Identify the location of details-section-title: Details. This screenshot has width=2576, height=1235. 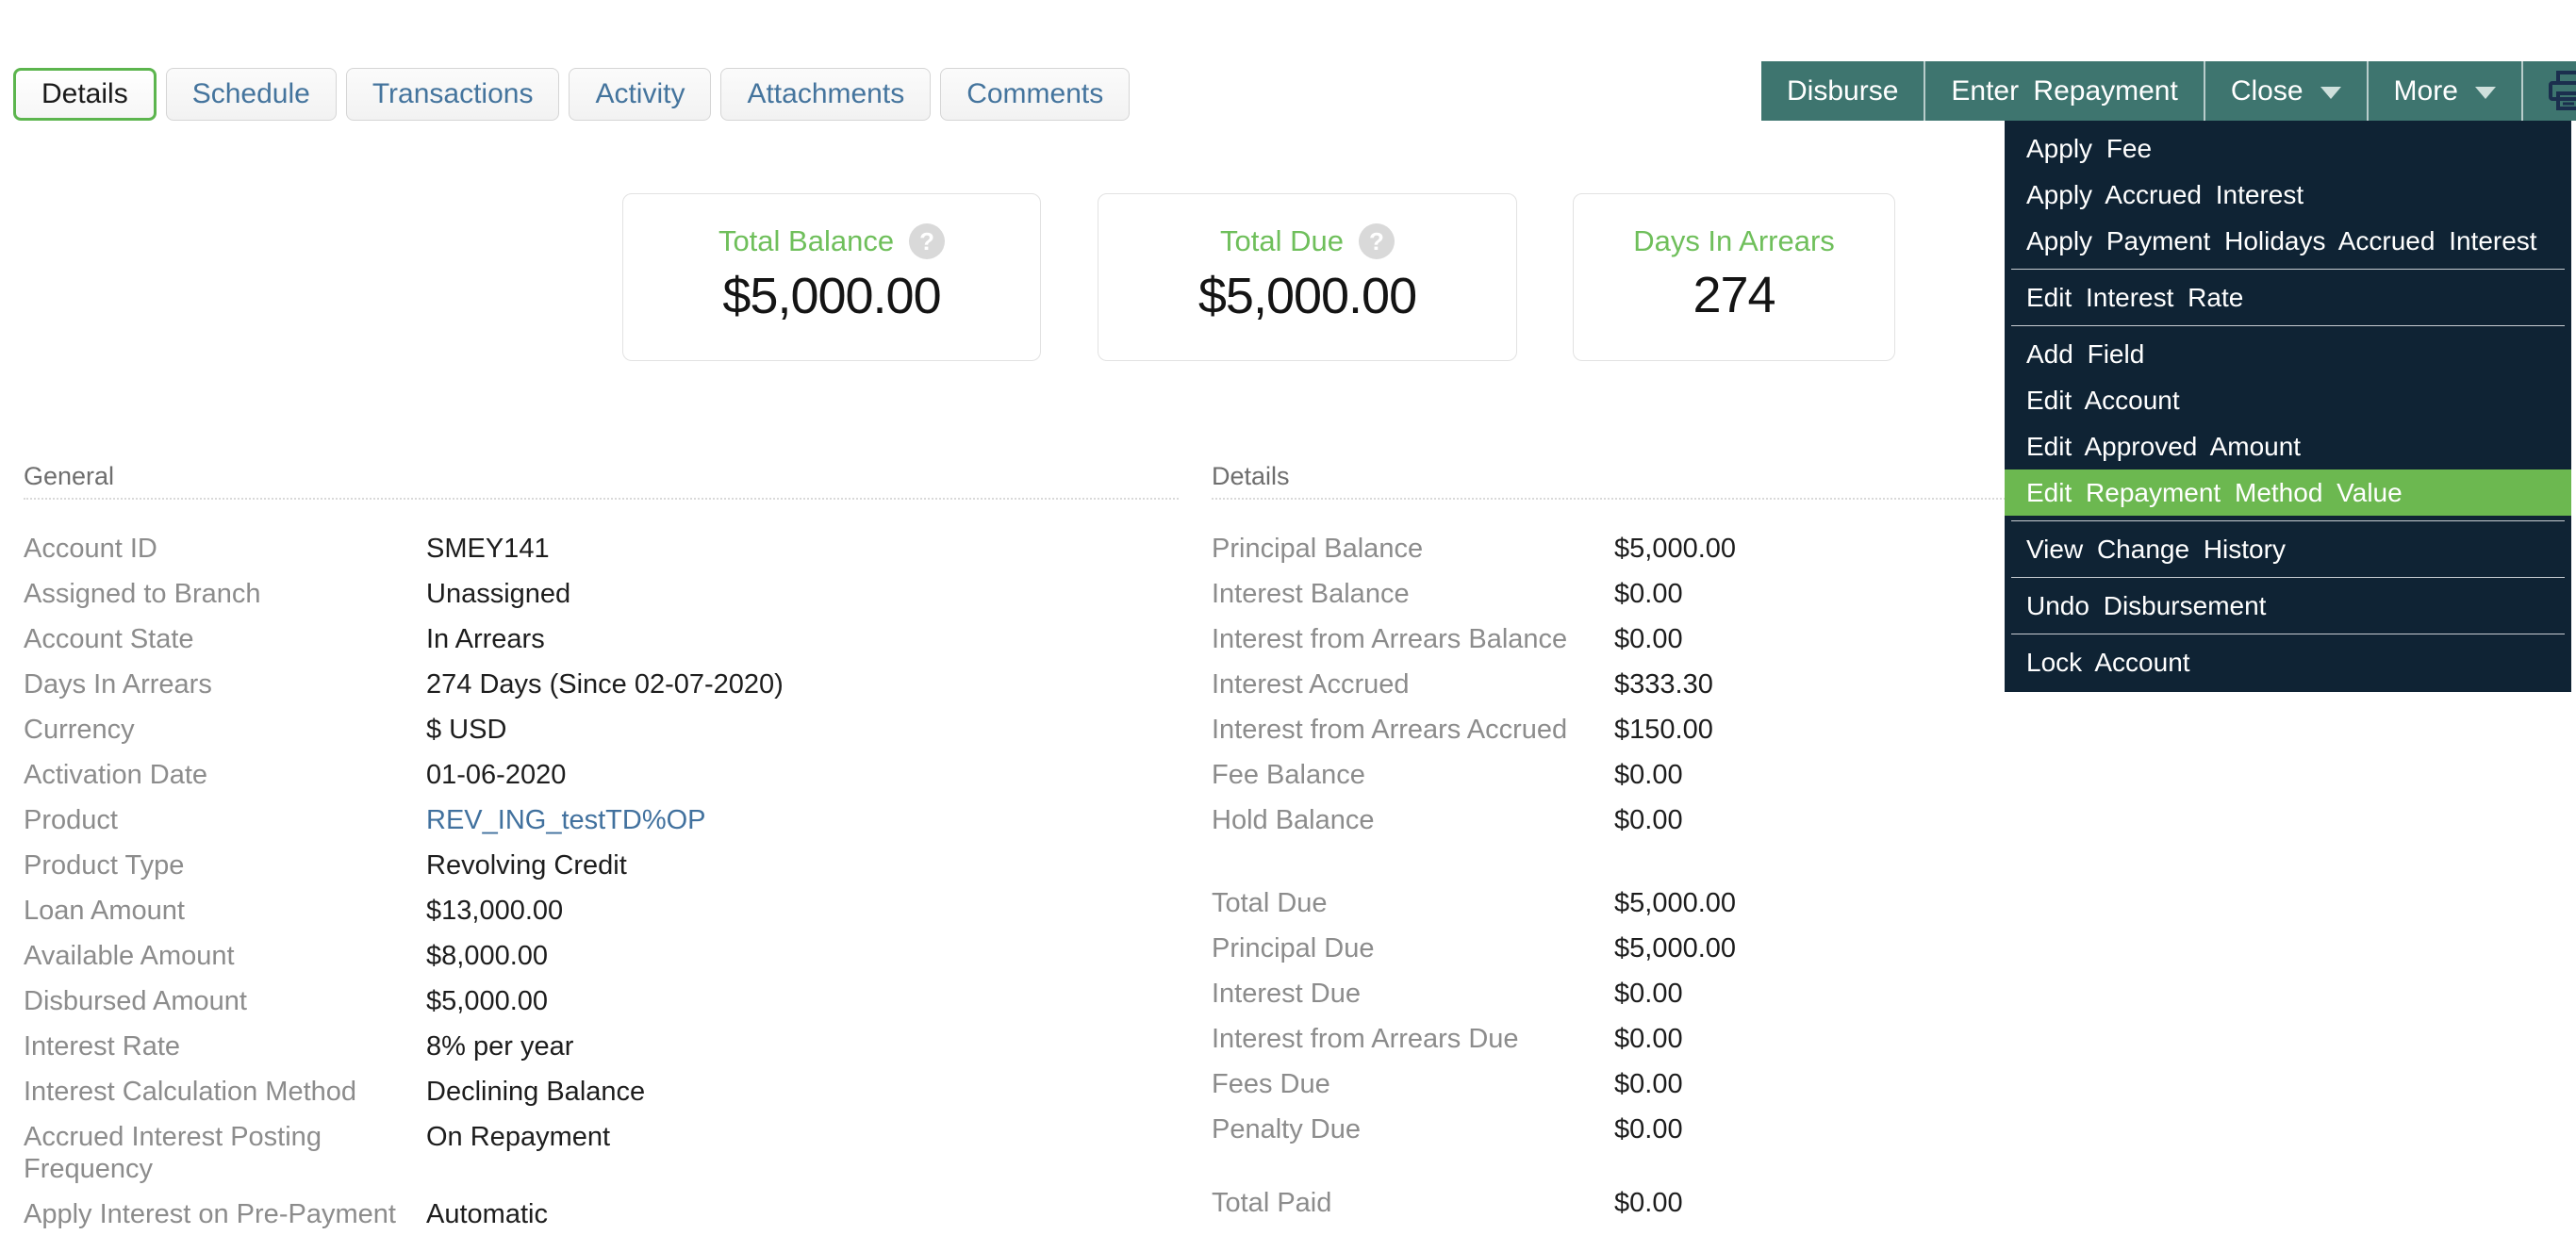
(1882, 480).